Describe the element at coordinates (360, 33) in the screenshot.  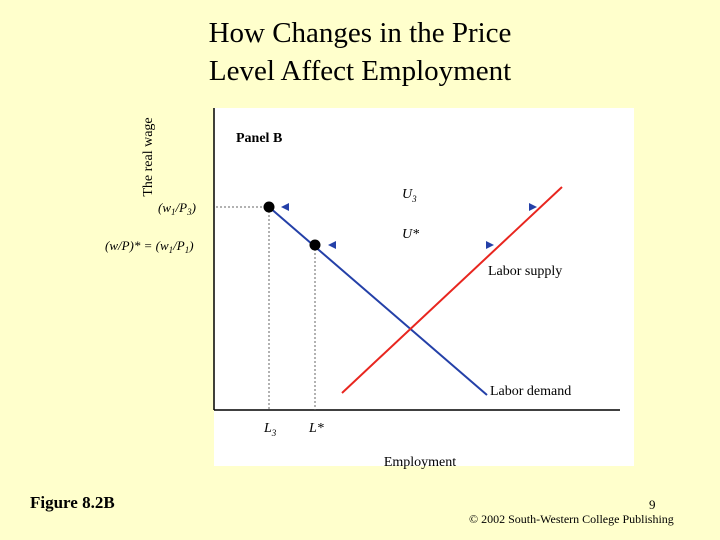
I see `title-line-1: How Changes in the Price` at that location.